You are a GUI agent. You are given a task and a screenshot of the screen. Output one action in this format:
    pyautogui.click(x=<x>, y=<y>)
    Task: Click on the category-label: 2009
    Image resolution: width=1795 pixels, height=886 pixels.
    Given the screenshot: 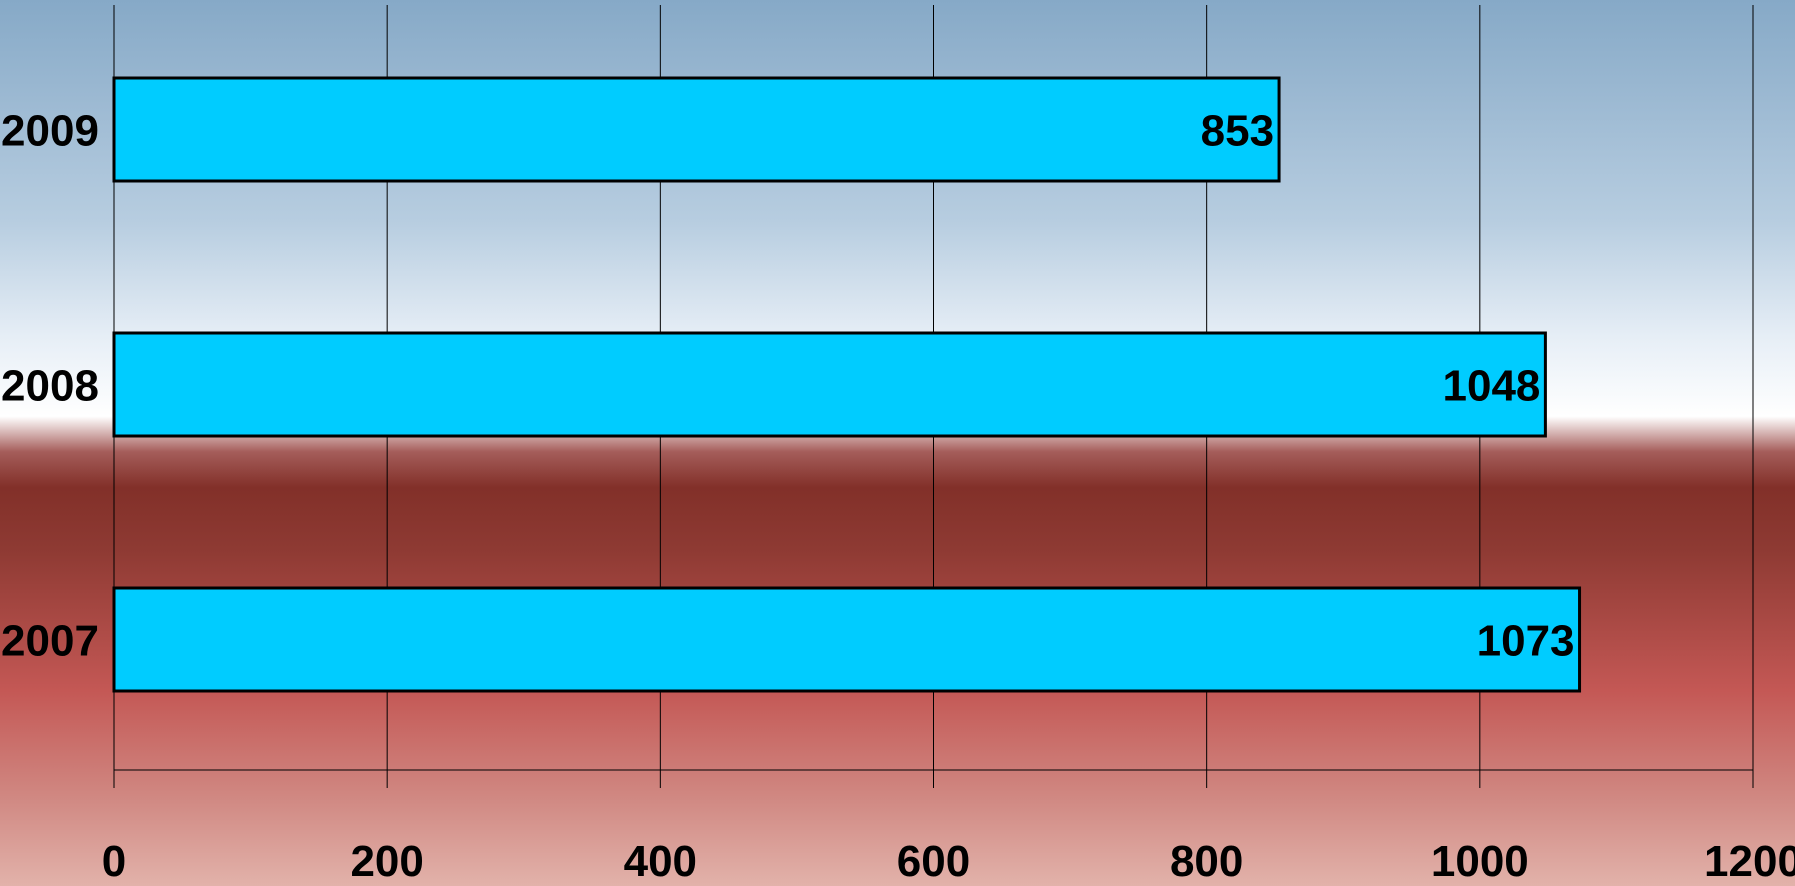 What is the action you would take?
    pyautogui.click(x=50, y=131)
    